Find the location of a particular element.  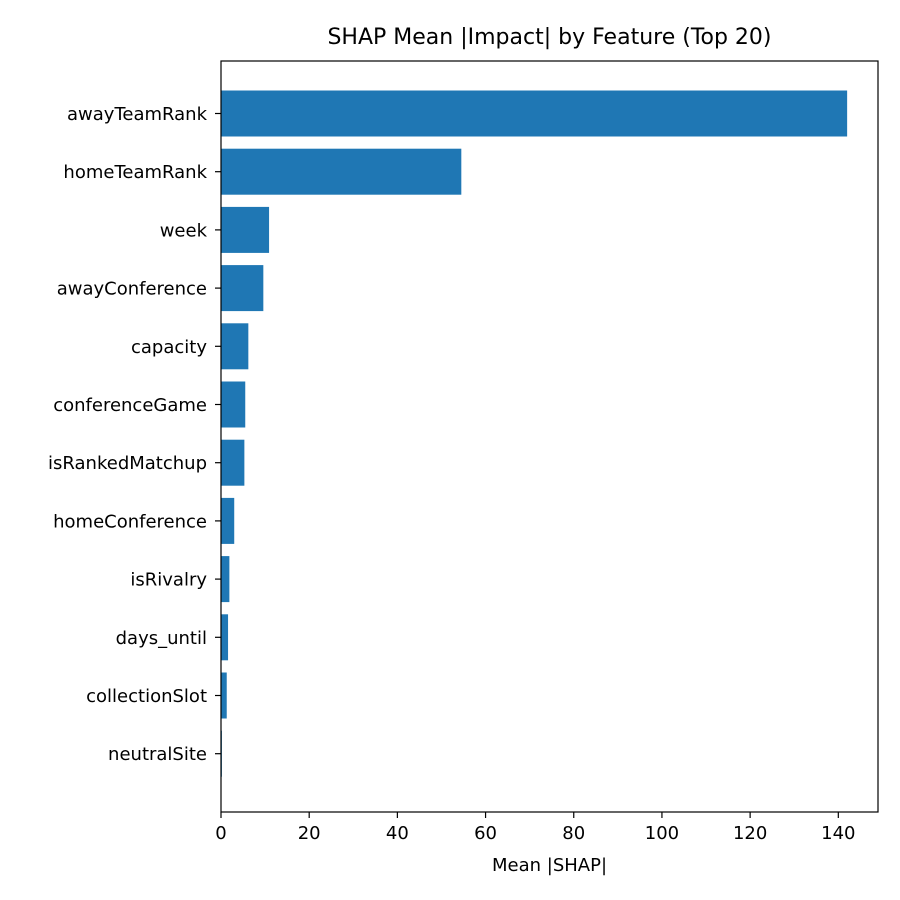

y-tick-label: awayConference is located at coordinates (132, 289).